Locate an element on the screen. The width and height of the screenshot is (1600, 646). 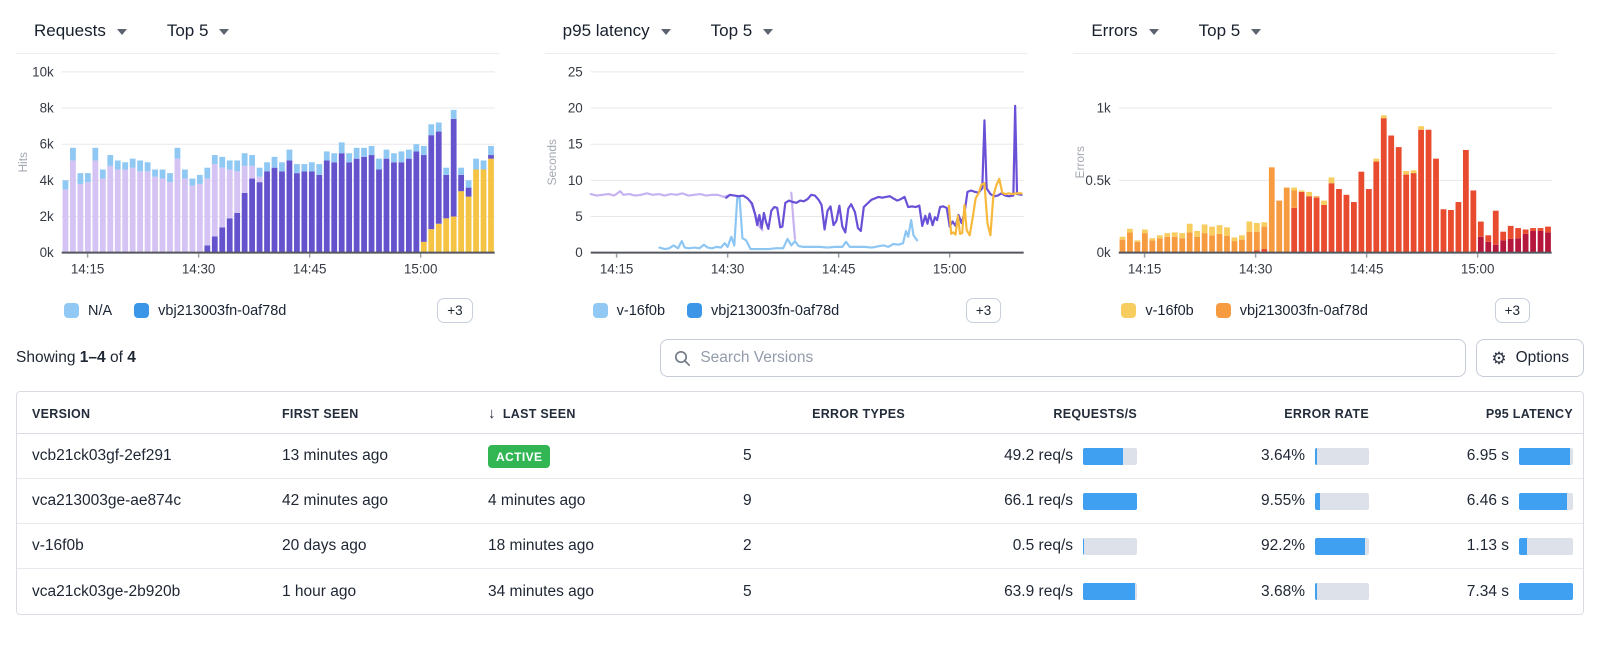
svg-text: 20 is located at coordinates (575, 108).